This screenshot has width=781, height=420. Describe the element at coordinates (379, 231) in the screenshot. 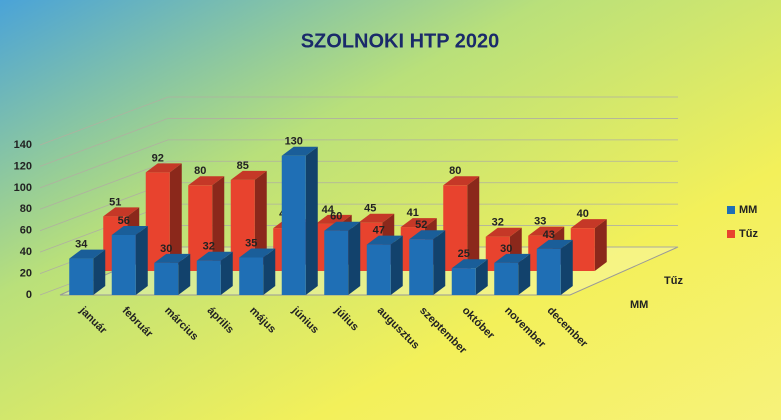

I see `data-label: 47` at that location.